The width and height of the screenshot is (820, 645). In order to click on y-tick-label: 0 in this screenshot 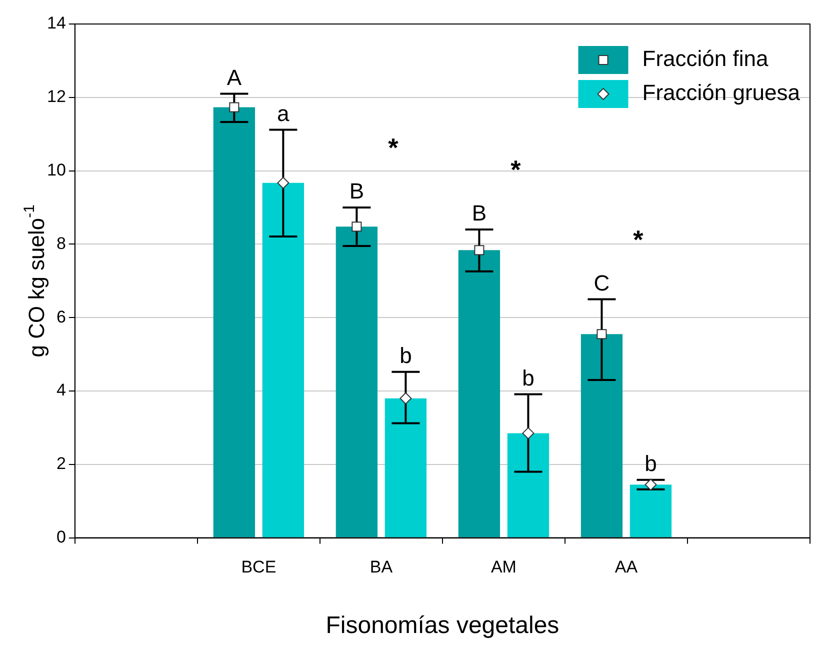, I will do `click(61, 536)`.